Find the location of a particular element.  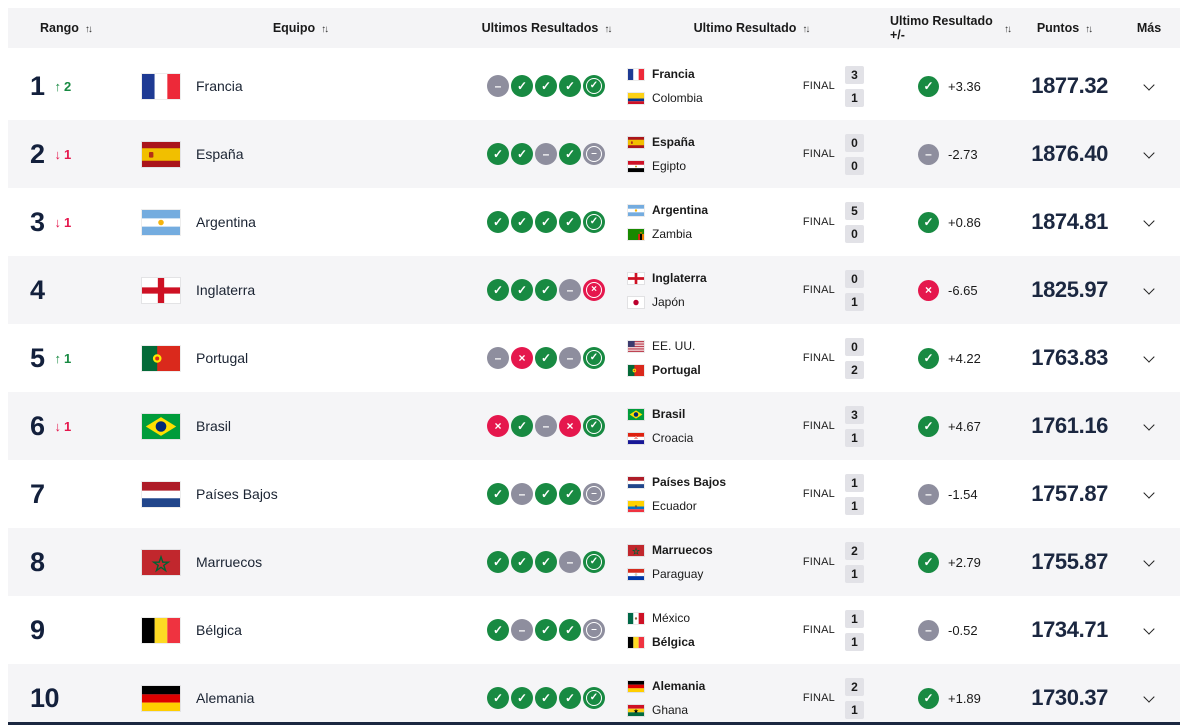

match-away-name: Ecuador is located at coordinates (674, 506).